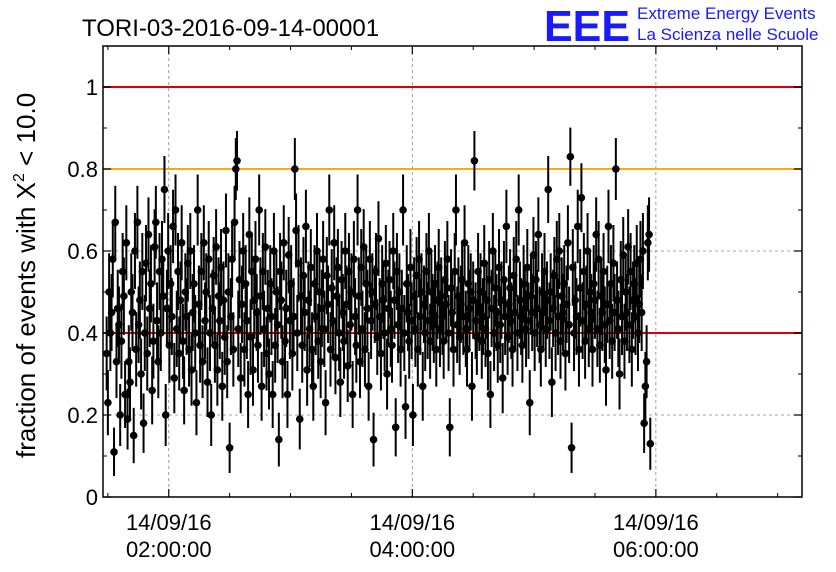 The image size is (836, 572). I want to click on x-tick-date-0: 14/09/16, so click(169, 522).